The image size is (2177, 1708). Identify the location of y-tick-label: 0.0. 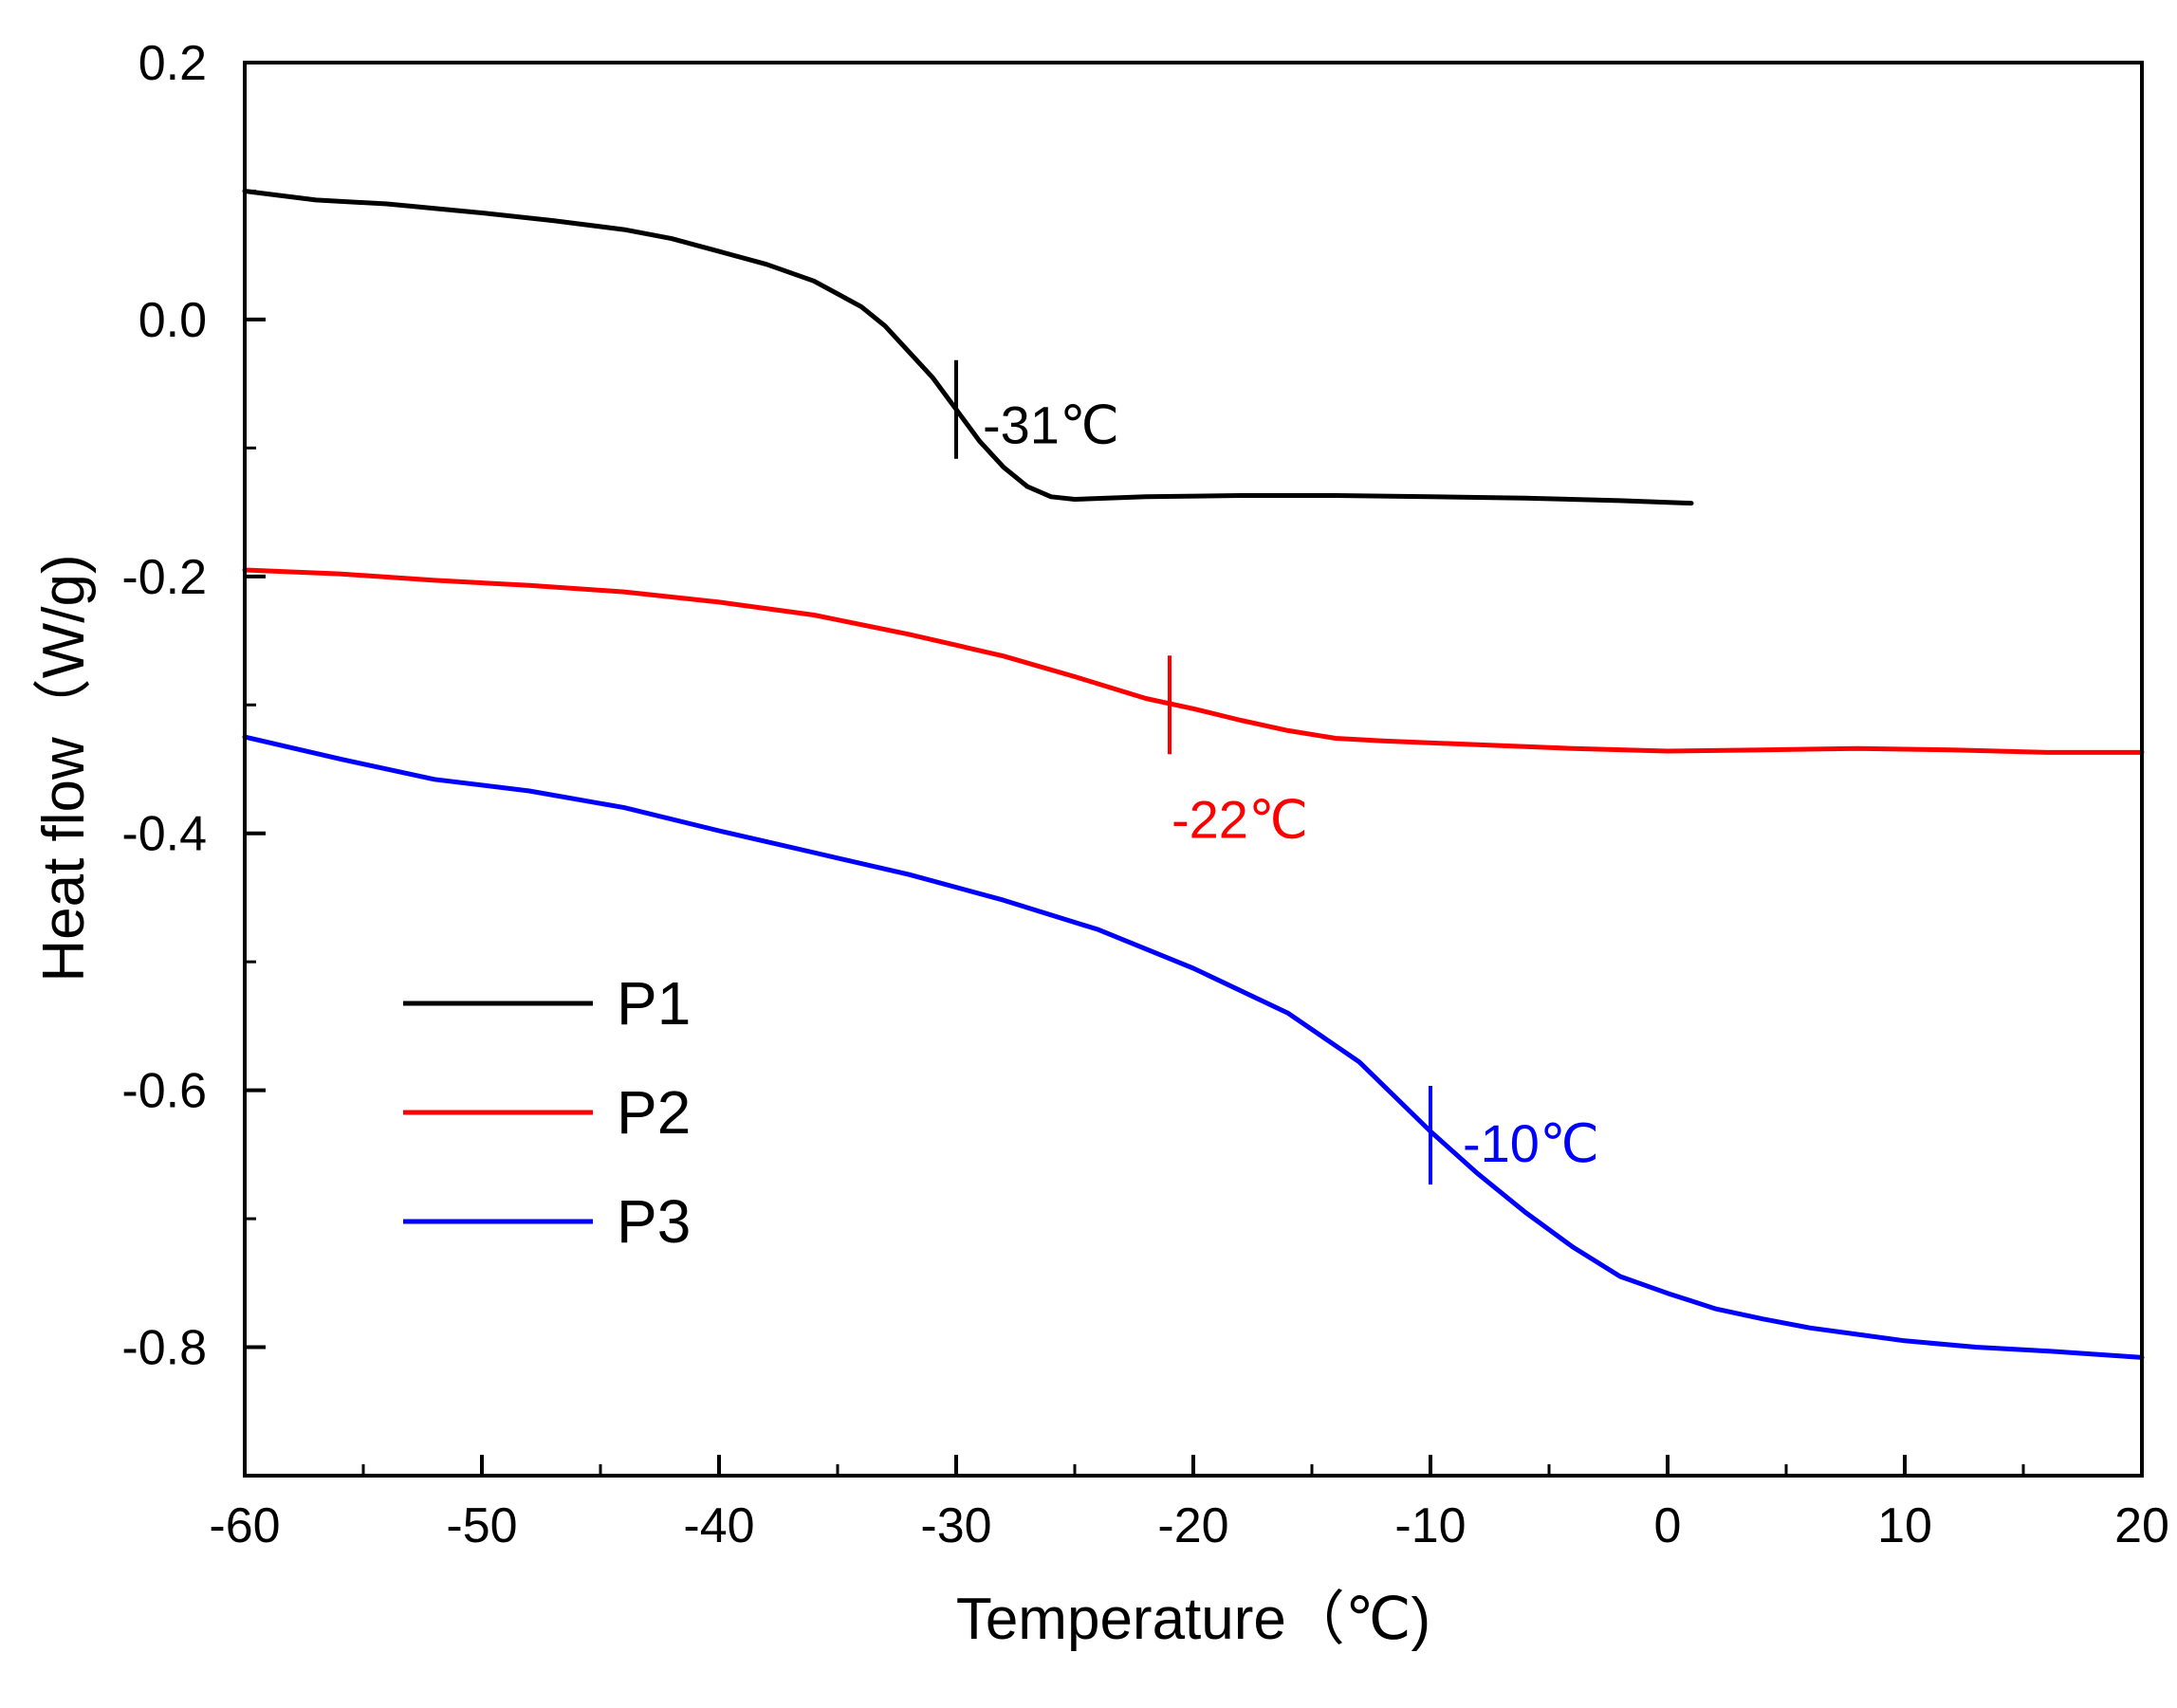
(172, 320).